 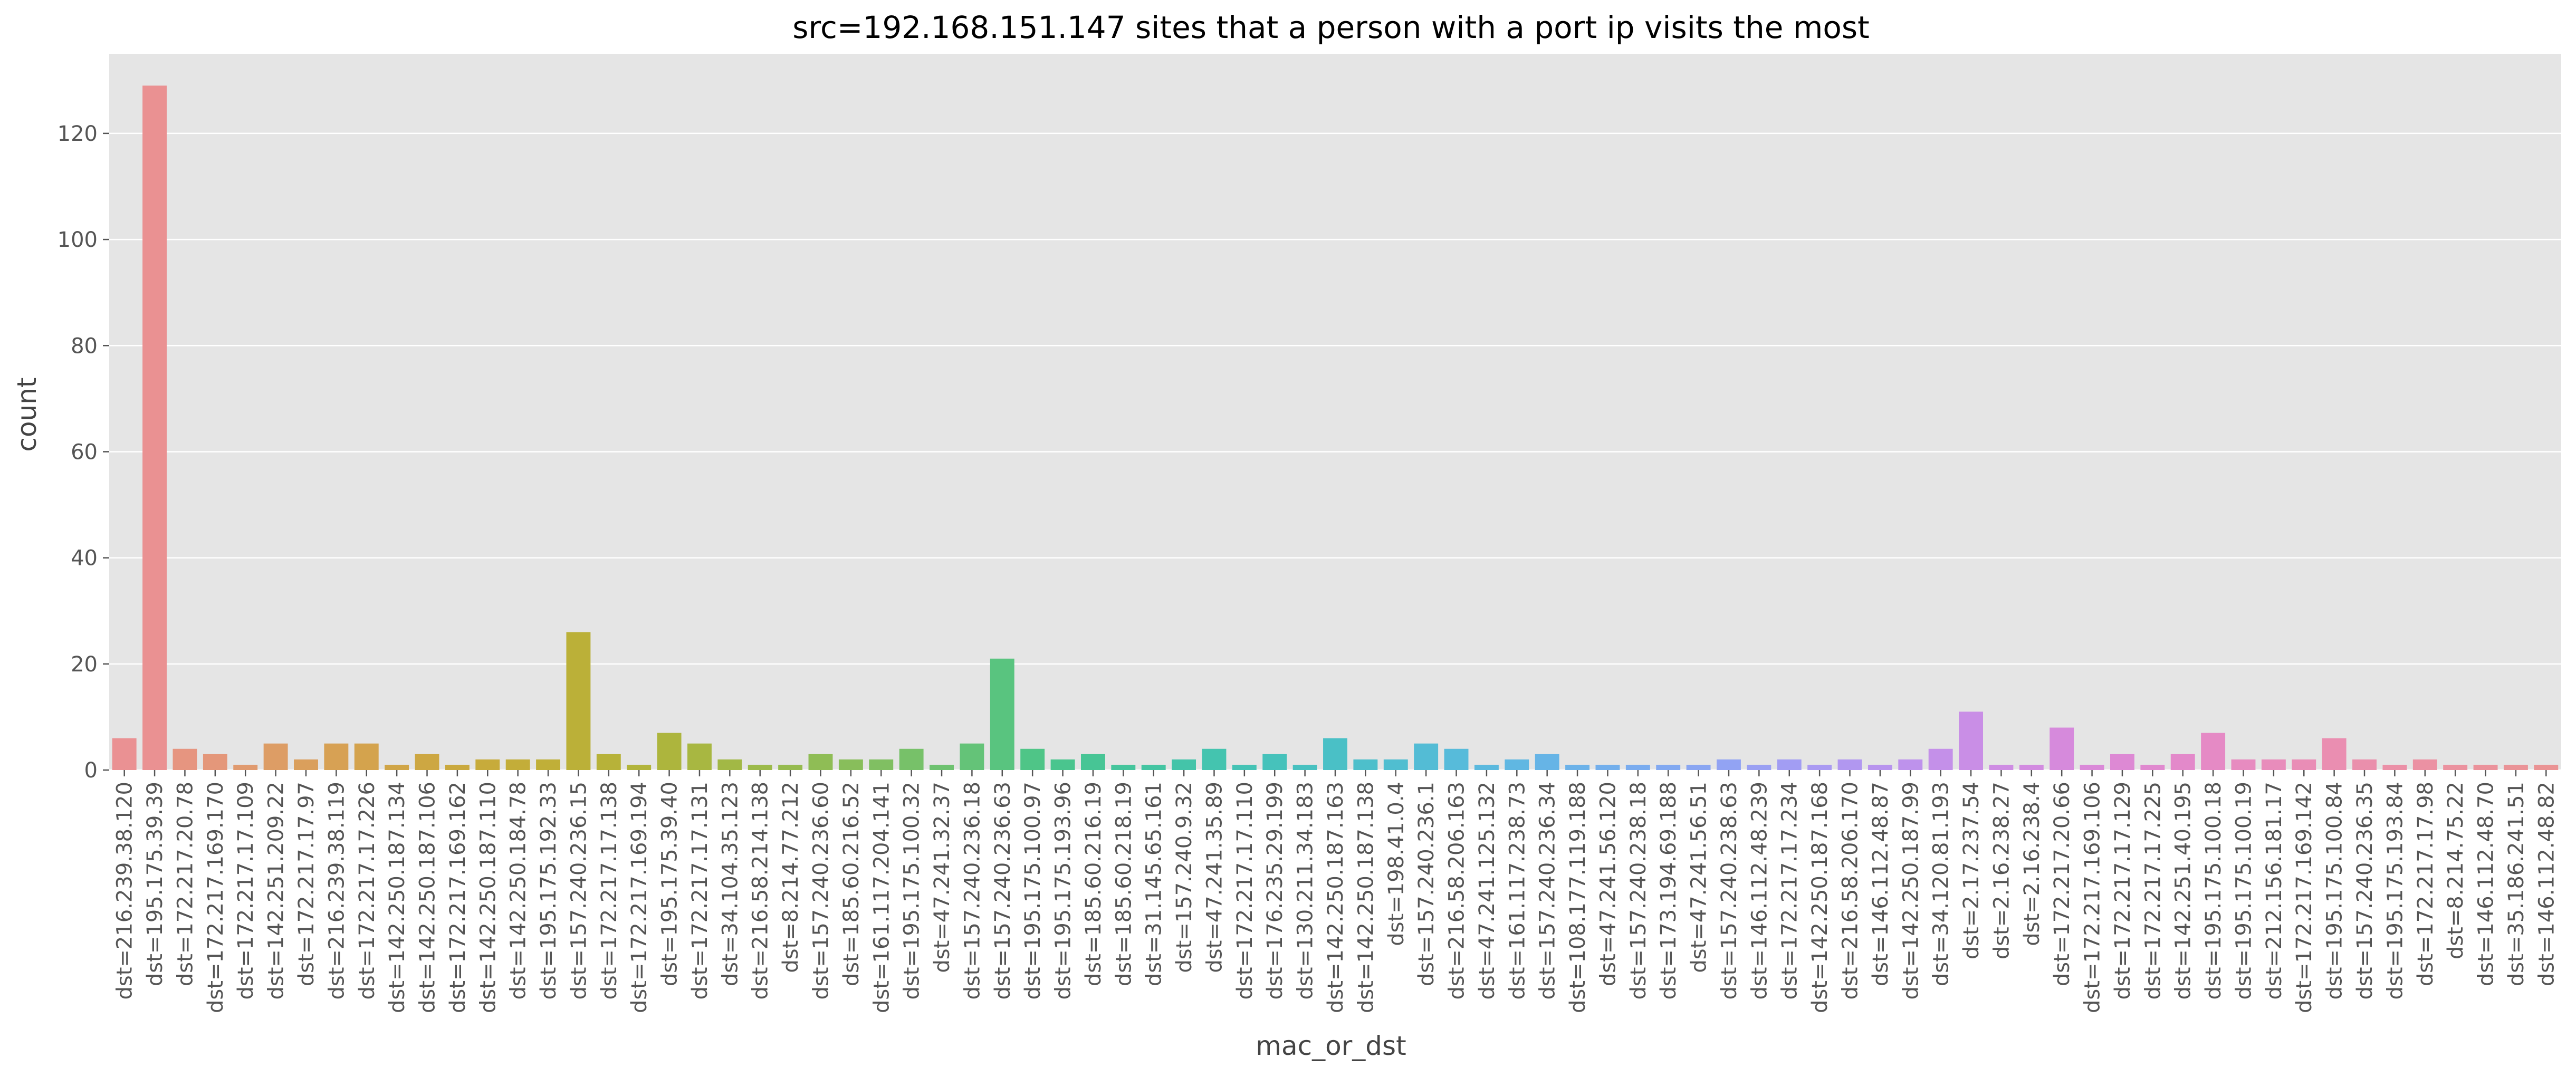 I want to click on x-tick-label: dst=47.241.56.51, so click(x=1699, y=877).